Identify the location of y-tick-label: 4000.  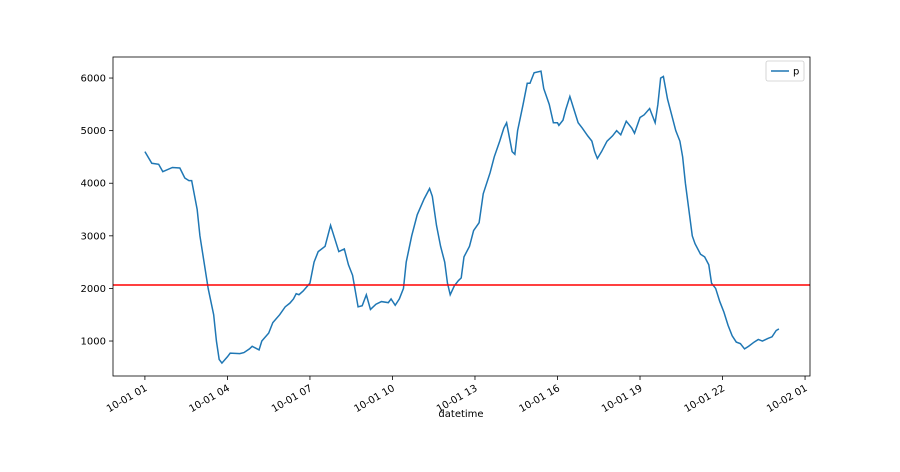
(93, 184).